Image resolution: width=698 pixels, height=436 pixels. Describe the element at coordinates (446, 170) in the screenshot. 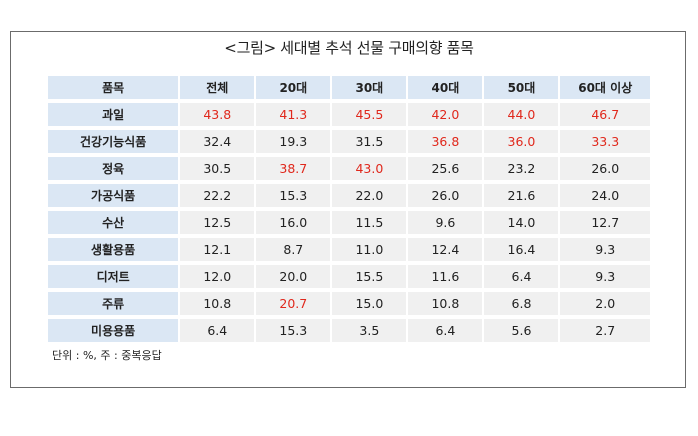

I see `table-cell: 25.6` at that location.